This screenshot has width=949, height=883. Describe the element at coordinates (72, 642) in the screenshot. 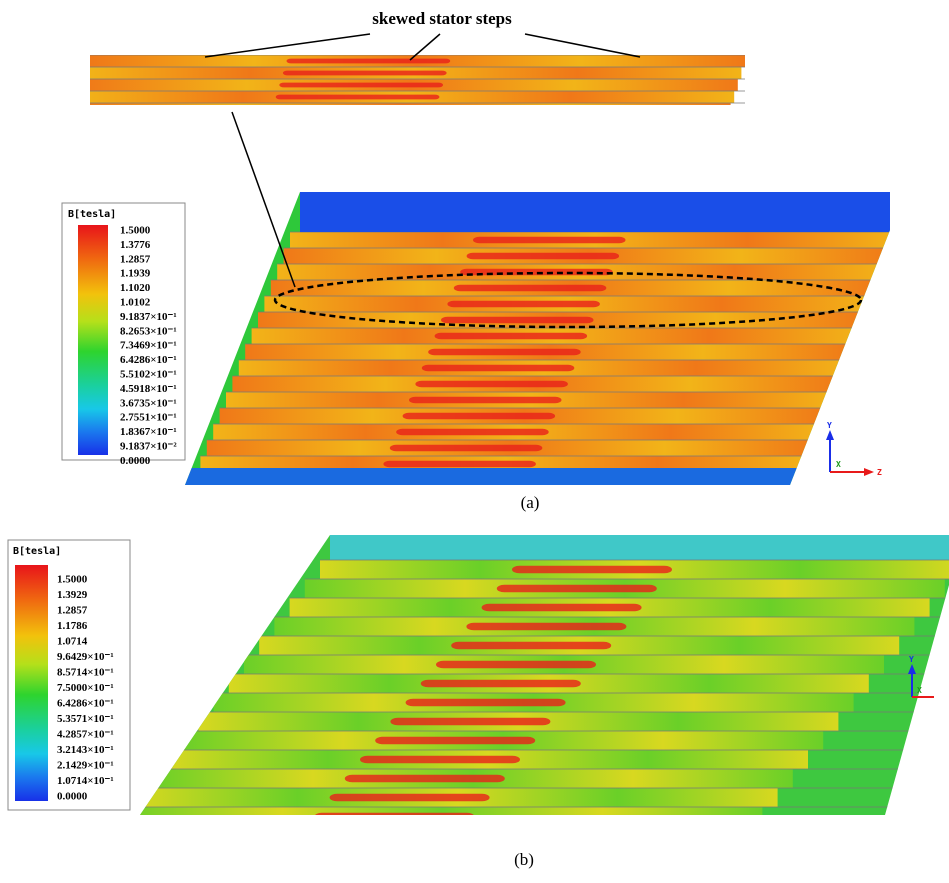

I see `legend-label: 1.0714` at that location.